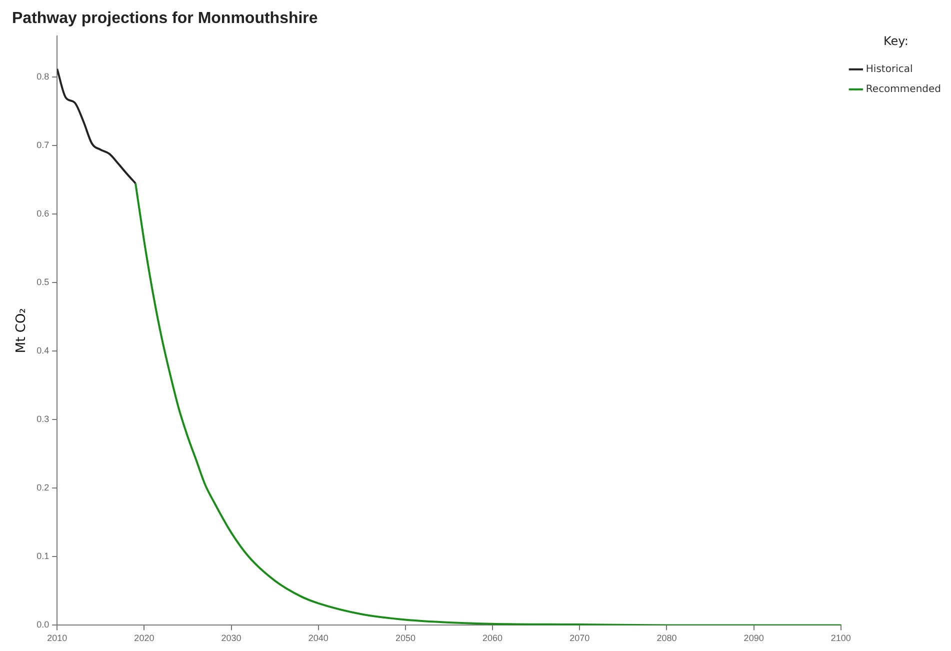 The height and width of the screenshot is (651, 951). What do you see at coordinates (96, 126) in the screenshot?
I see `line-series` at bounding box center [96, 126].